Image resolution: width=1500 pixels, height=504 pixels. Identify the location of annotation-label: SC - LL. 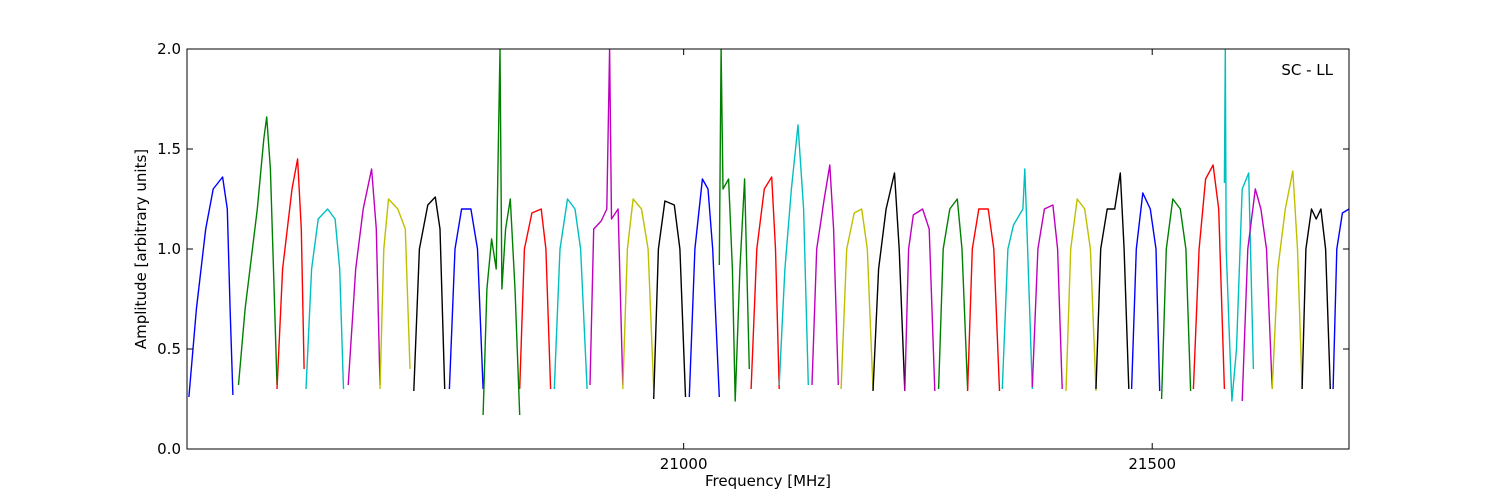
(1307, 70).